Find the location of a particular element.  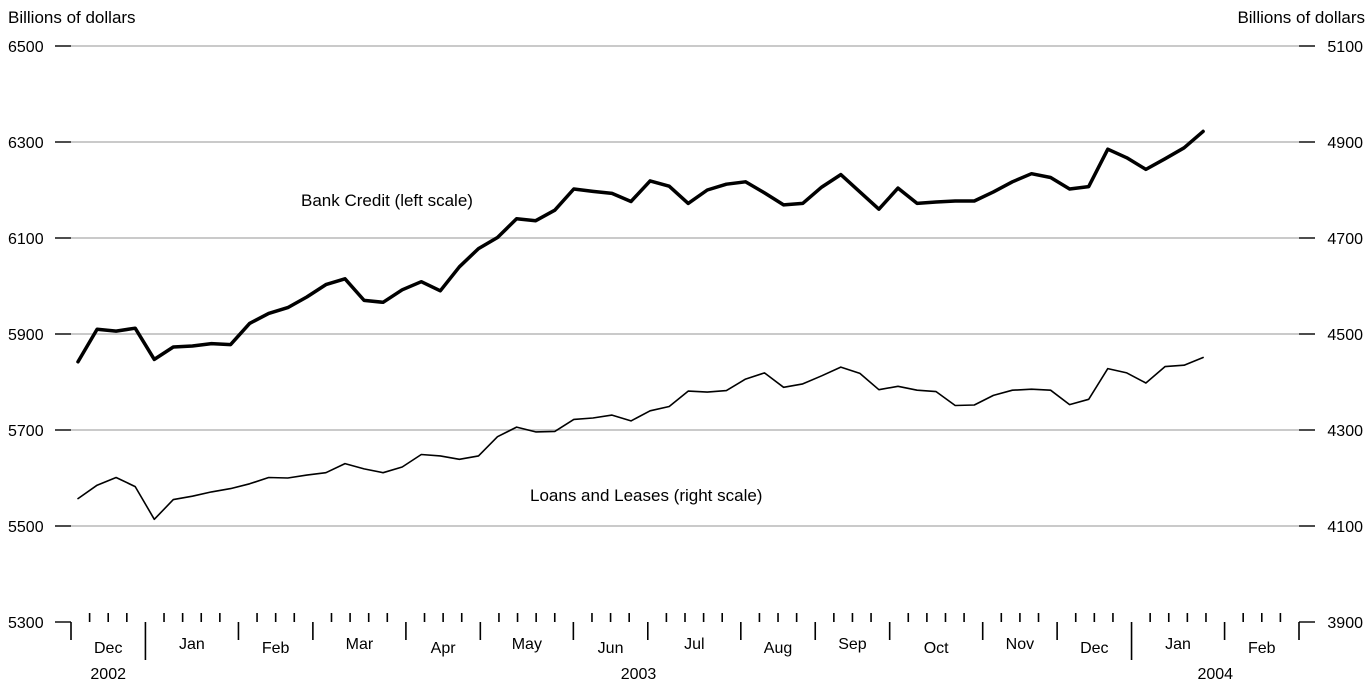

right-tick-label: 4700 is located at coordinates (1345, 239).